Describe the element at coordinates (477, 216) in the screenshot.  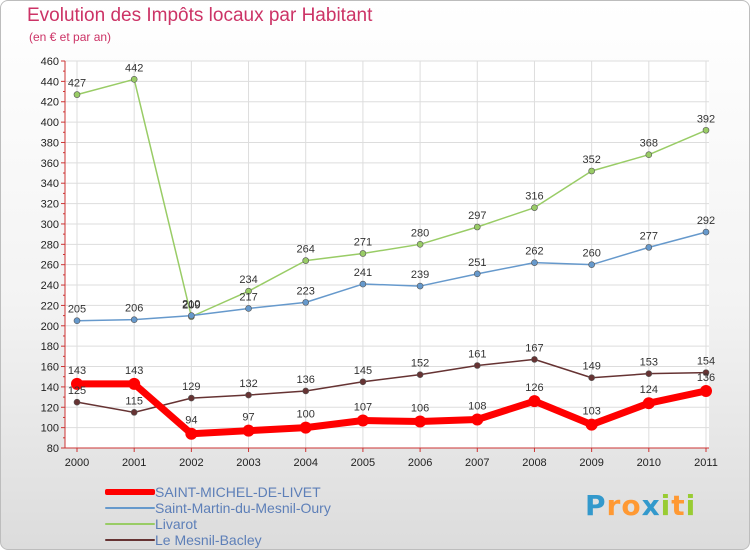
I see `data-label-livarot: 297` at that location.